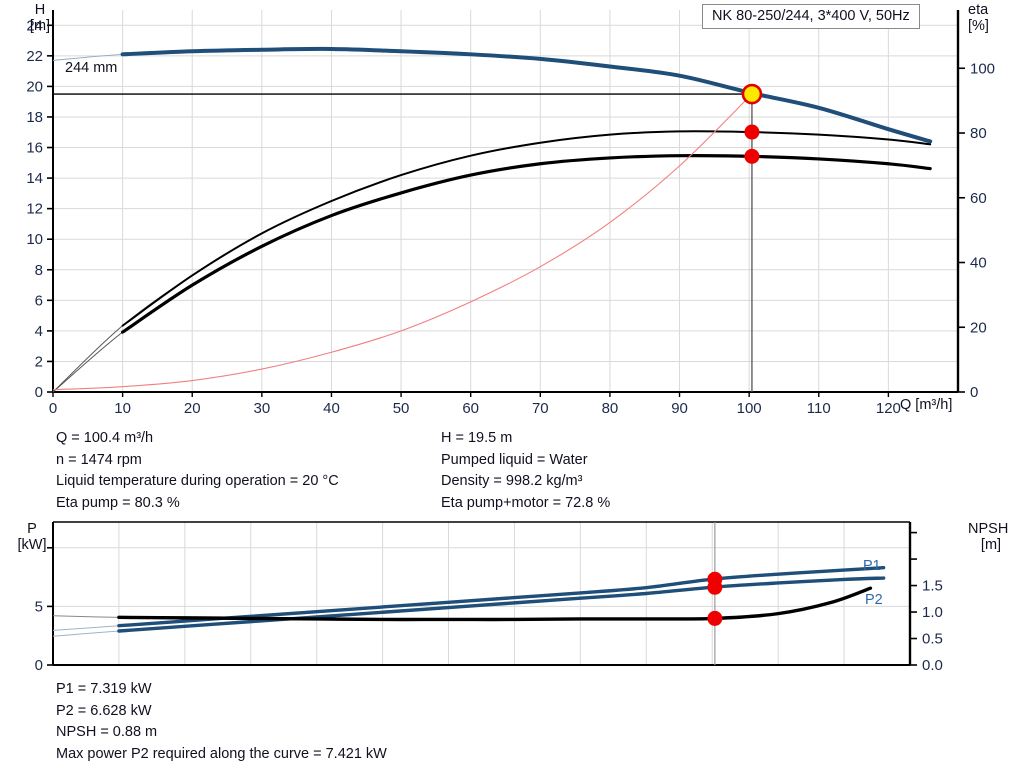  I want to click on duty-info-eta-pump-motor: Eta pump+motor = 72.8 %, so click(526, 502).